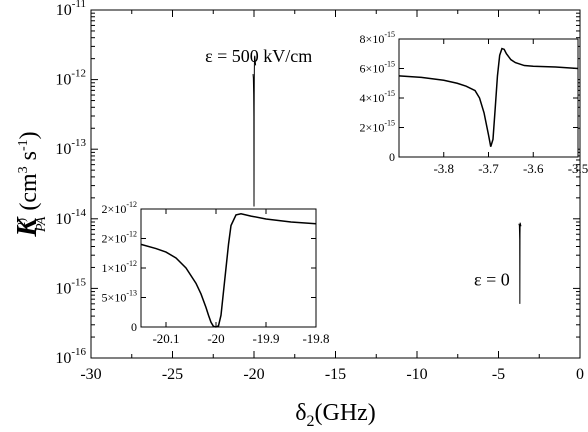 Image resolution: width=588 pixels, height=432 pixels. Describe the element at coordinates (253, 374) in the screenshot. I see `main-xtick-label: -20` at that location.